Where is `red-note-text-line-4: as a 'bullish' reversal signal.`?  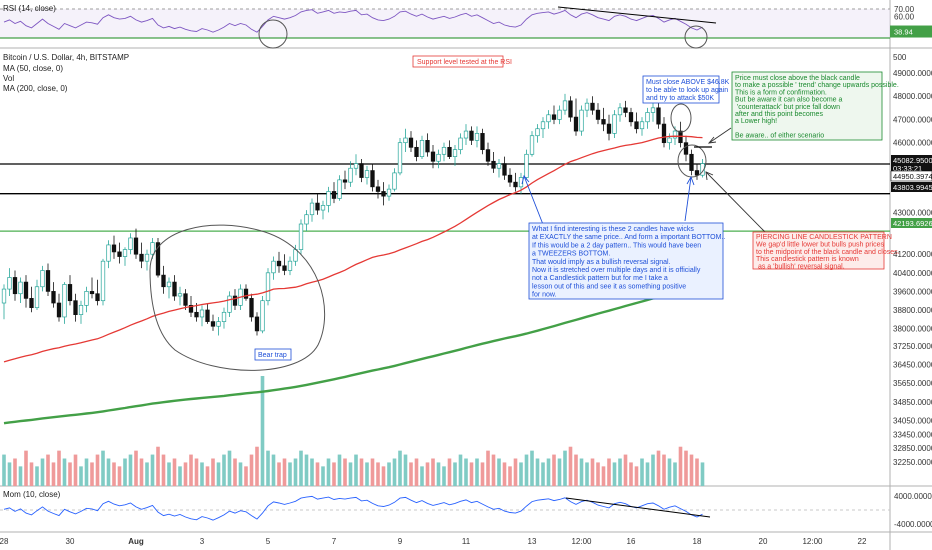
red-note-text-line-4: as a 'bullish' reversal signal. is located at coordinates (800, 267).